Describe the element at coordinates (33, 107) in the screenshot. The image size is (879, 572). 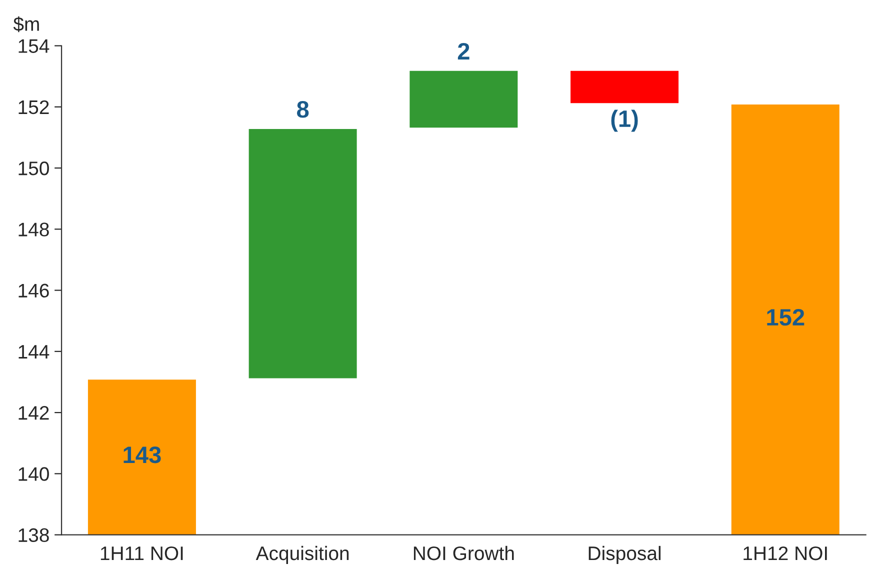
I see `y-tick-label: 152` at that location.